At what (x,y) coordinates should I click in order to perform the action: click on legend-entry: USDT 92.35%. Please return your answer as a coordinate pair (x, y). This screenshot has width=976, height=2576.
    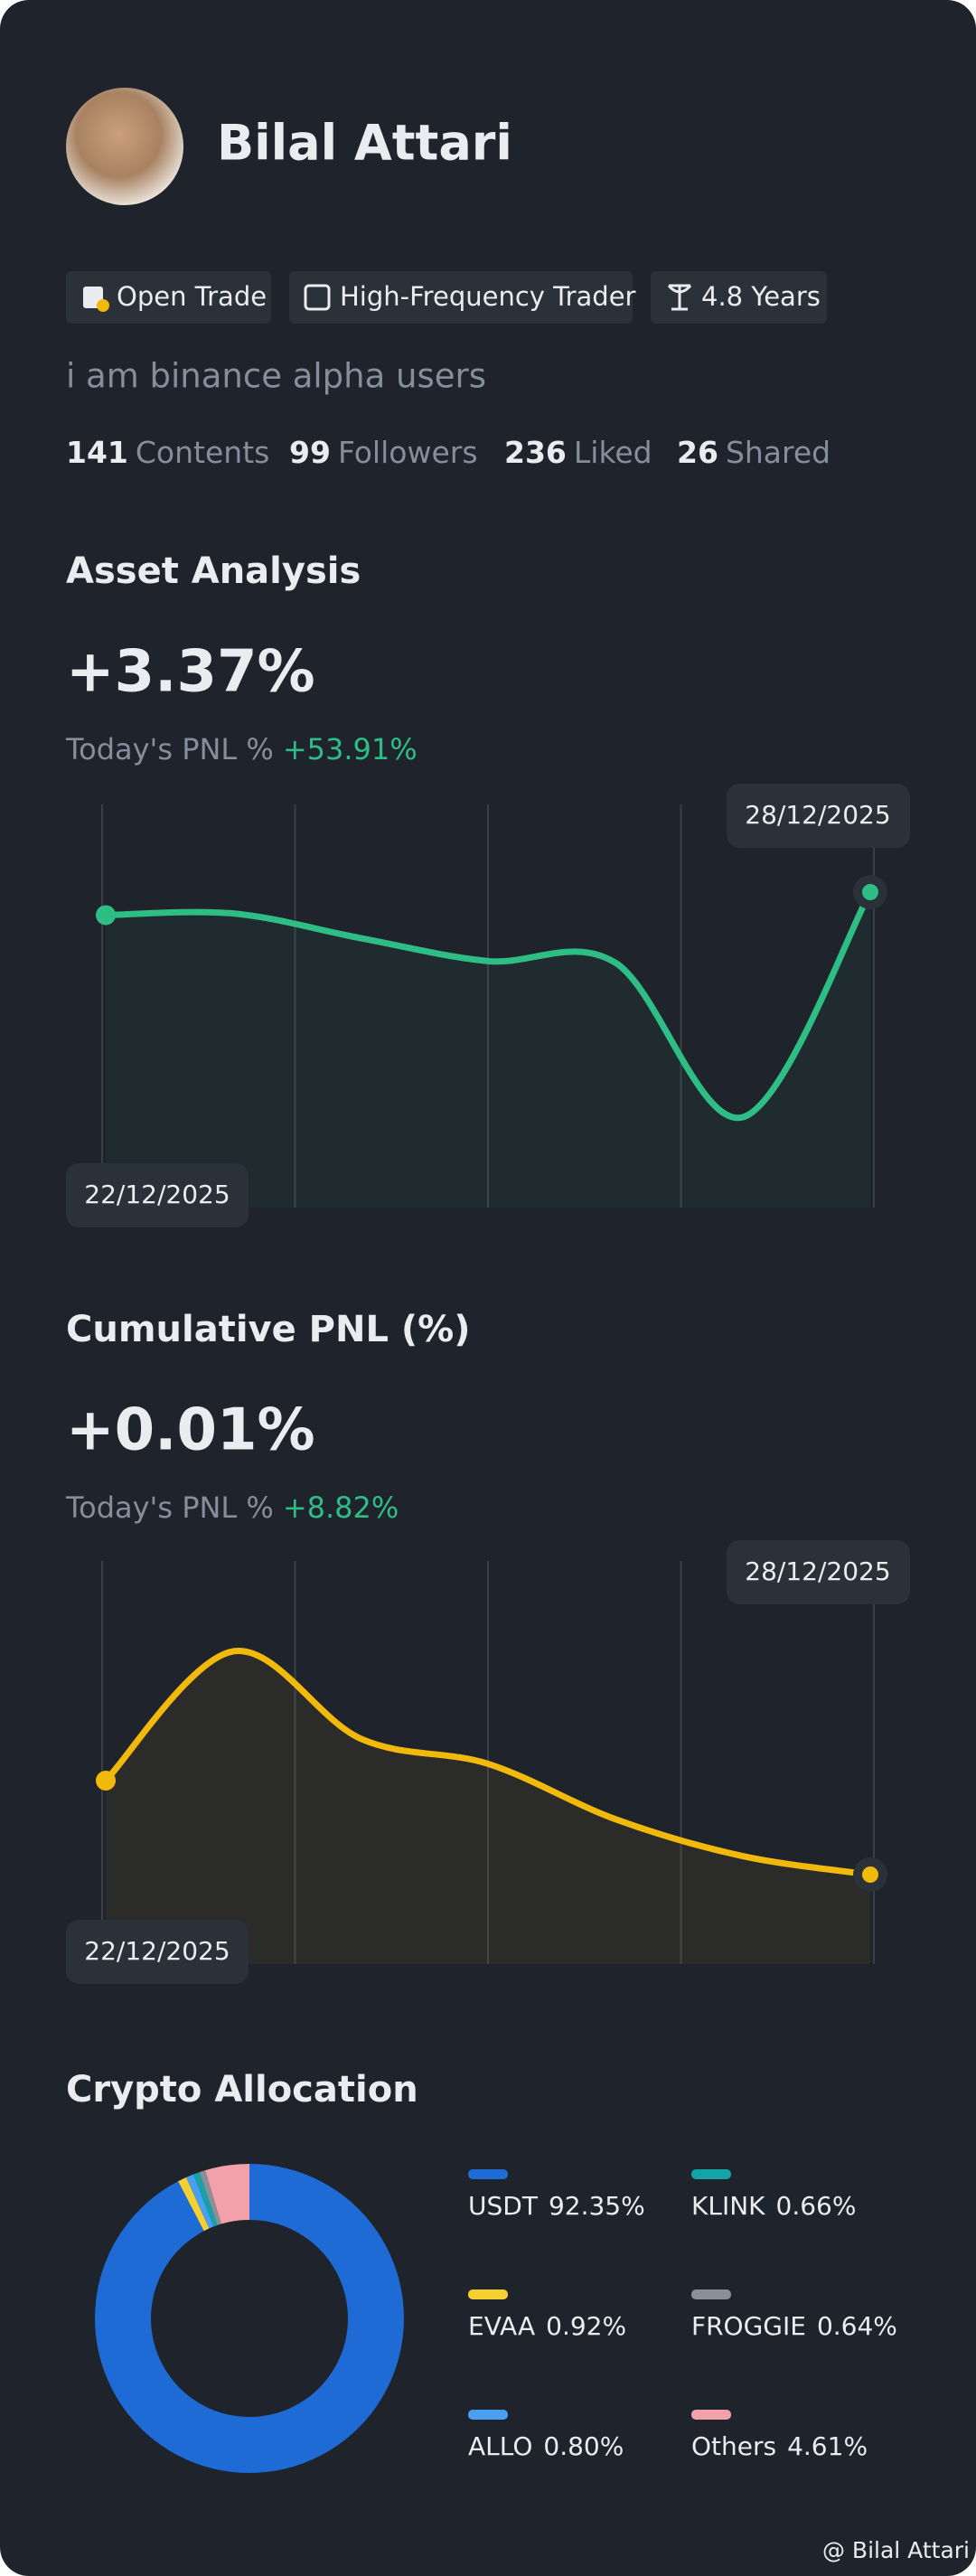
    Looking at the image, I should click on (556, 2206).